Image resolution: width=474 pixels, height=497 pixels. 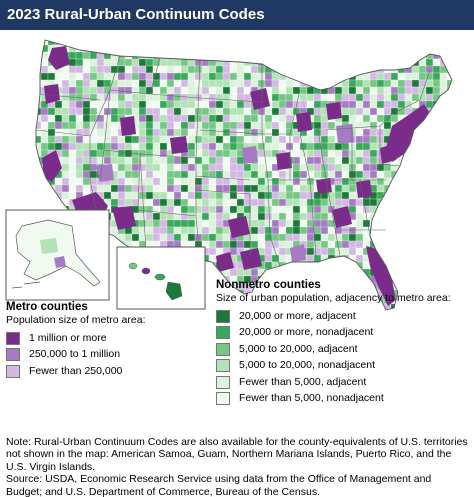 I want to click on legend-item-metro-small: Fewer than 250,000, so click(x=111, y=371).